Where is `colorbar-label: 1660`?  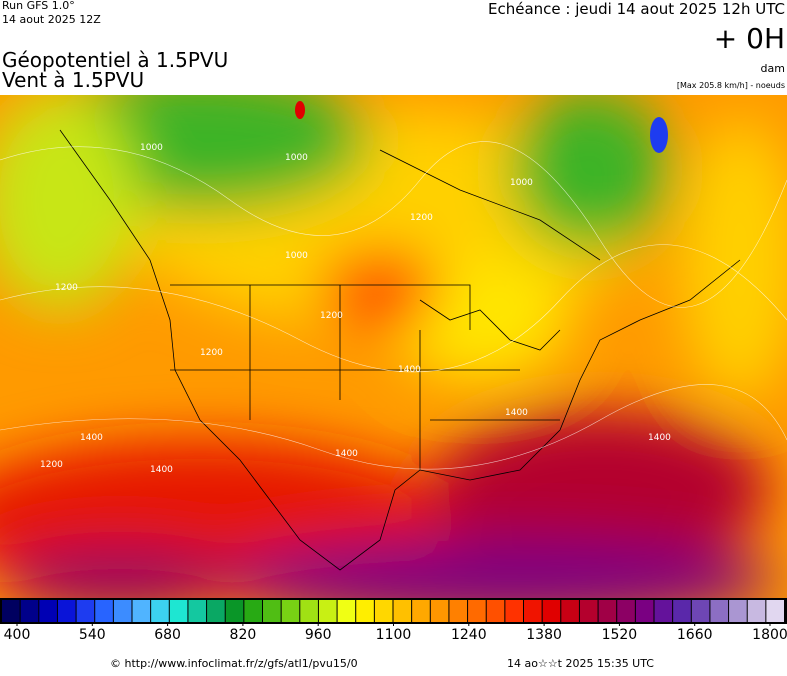 colorbar-label: 1660 is located at coordinates (695, 635).